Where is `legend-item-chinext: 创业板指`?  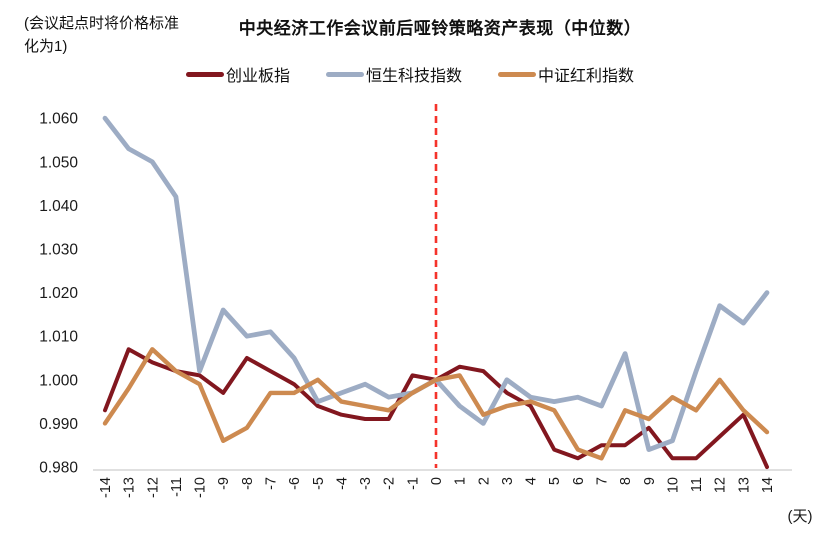
legend-item-chinext: 创业板指 is located at coordinates (237, 74).